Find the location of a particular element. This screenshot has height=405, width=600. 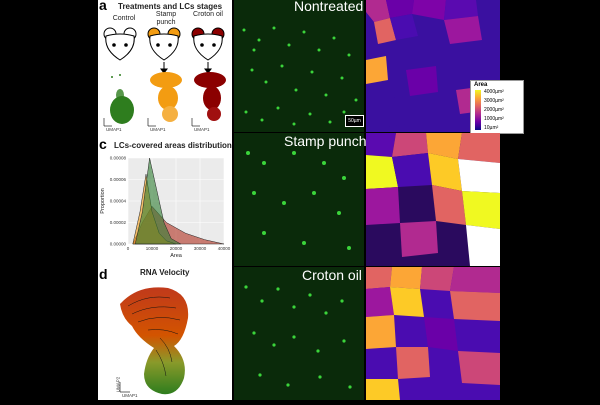

y-tick-label: 0.00000 is located at coordinates (118, 244).